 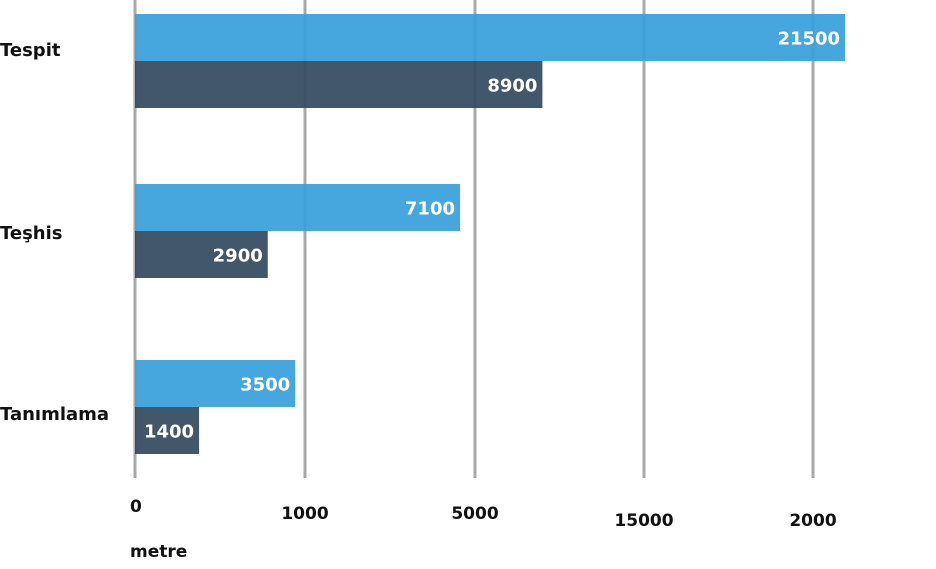 What do you see at coordinates (136, 507) in the screenshot?
I see `x-tick-label: 0` at bounding box center [136, 507].